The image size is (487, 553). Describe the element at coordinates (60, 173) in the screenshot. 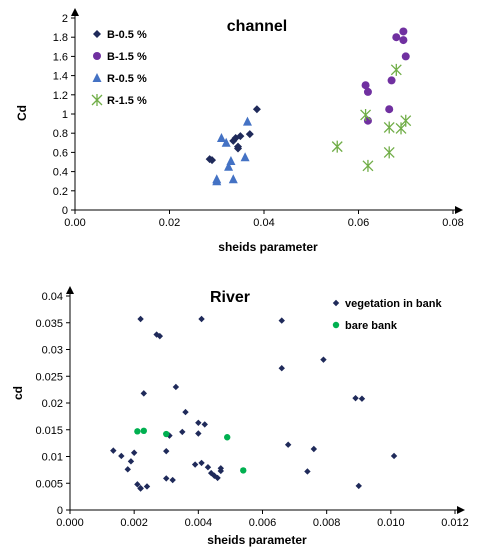

I see `channel-y-tick-label: 0.4` at that location.